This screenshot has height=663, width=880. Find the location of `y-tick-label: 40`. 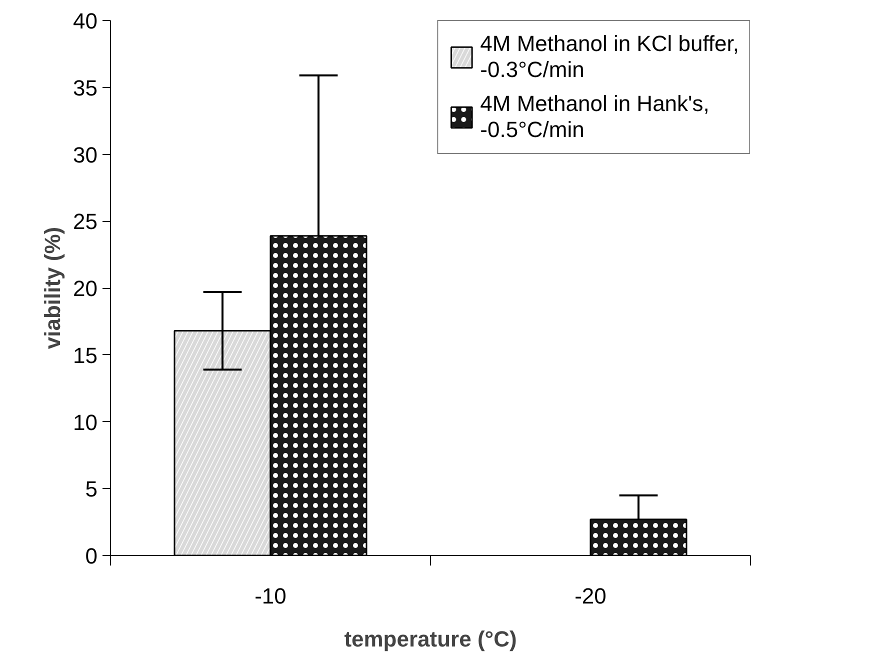

y-tick-label: 40 is located at coordinates (85, 21).